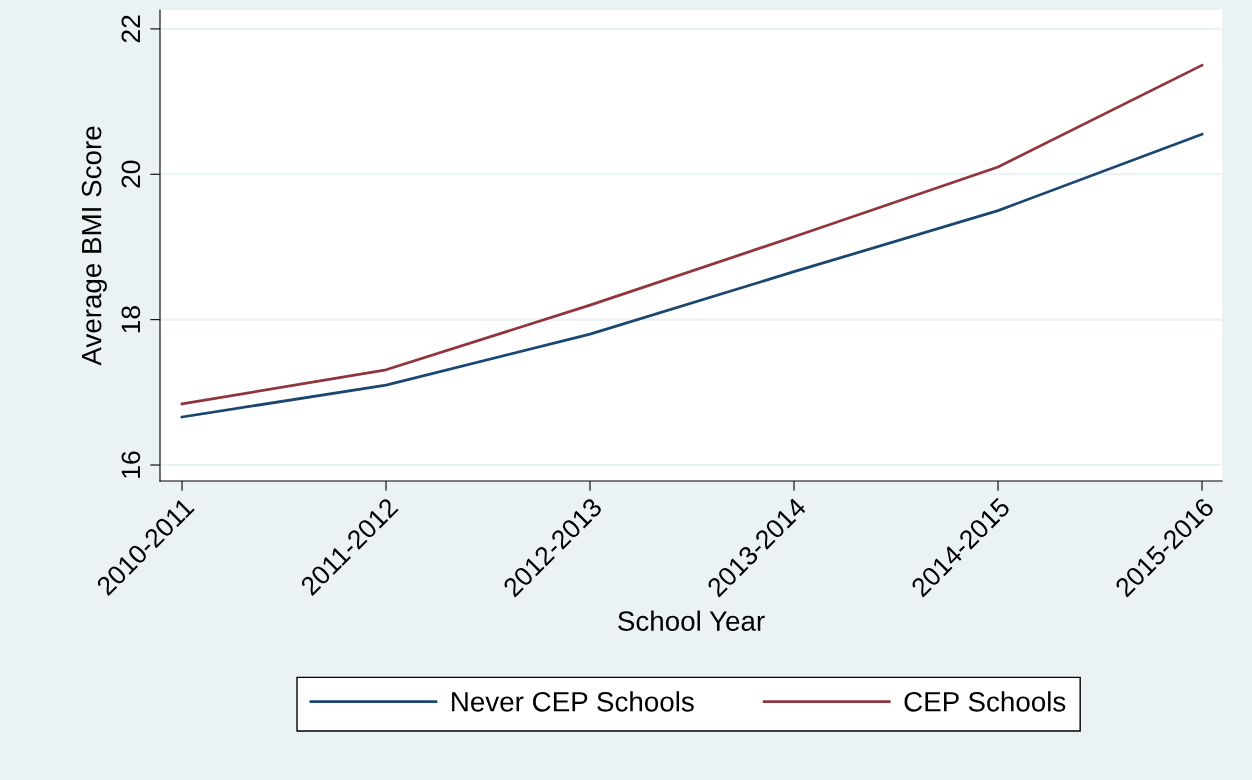 The width and height of the screenshot is (1252, 780). What do you see at coordinates (573, 701) in the screenshot?
I see `legend-label: Never CEP Schools` at bounding box center [573, 701].